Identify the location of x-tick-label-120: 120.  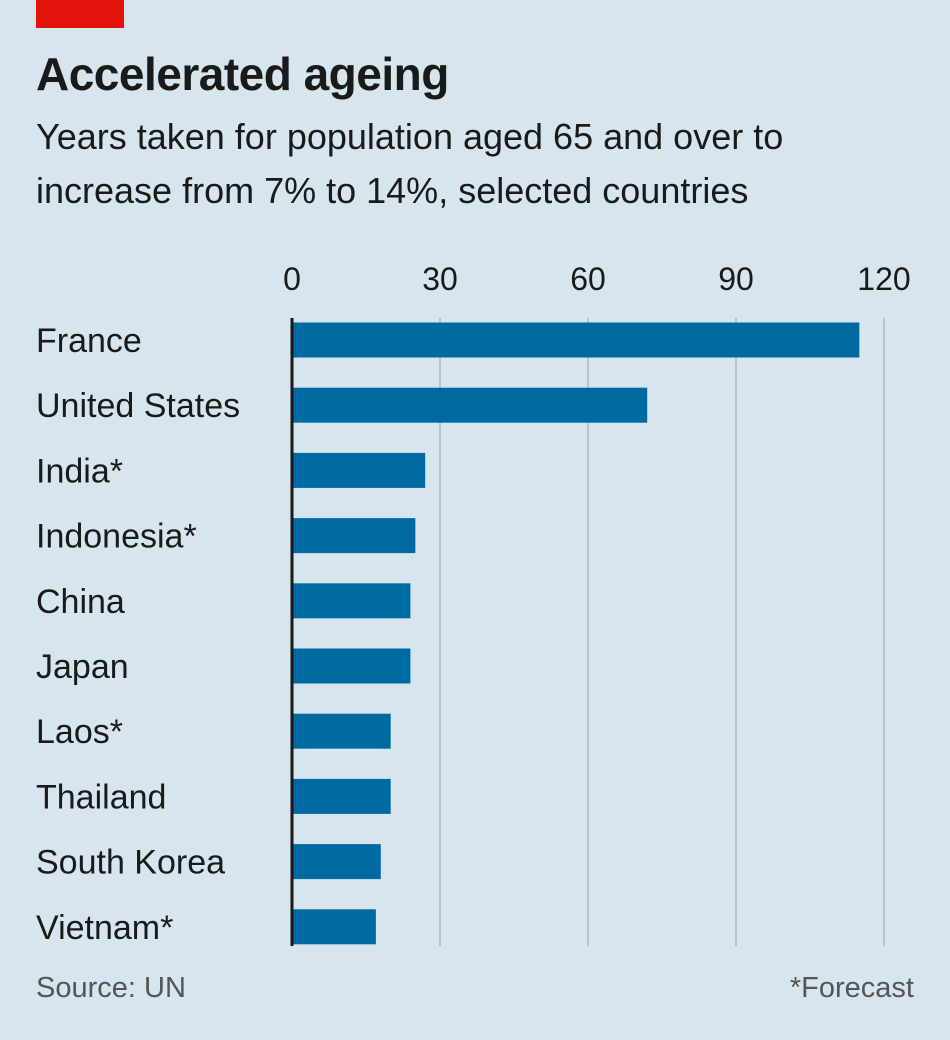
(883, 279).